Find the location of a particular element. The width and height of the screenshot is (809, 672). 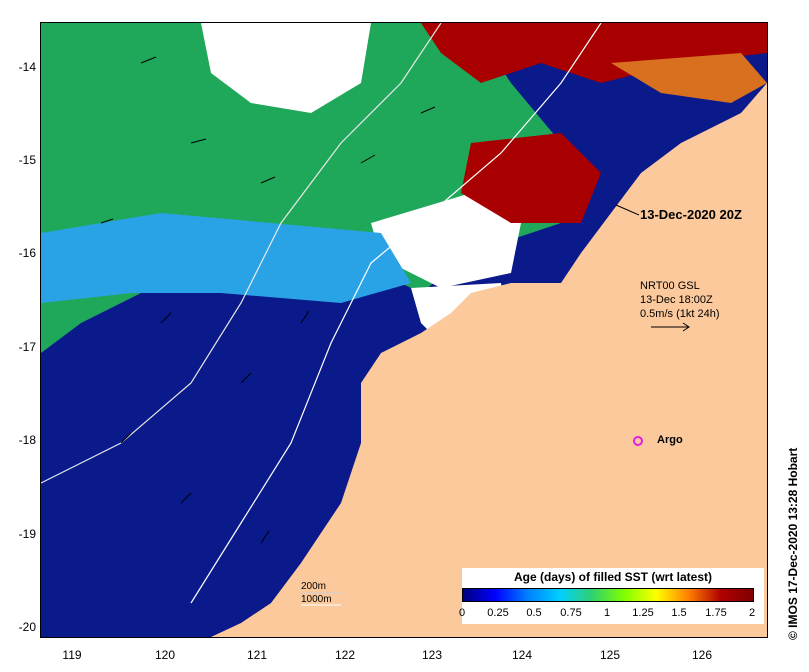

legend-tick: 1.25 is located at coordinates (643, 613).